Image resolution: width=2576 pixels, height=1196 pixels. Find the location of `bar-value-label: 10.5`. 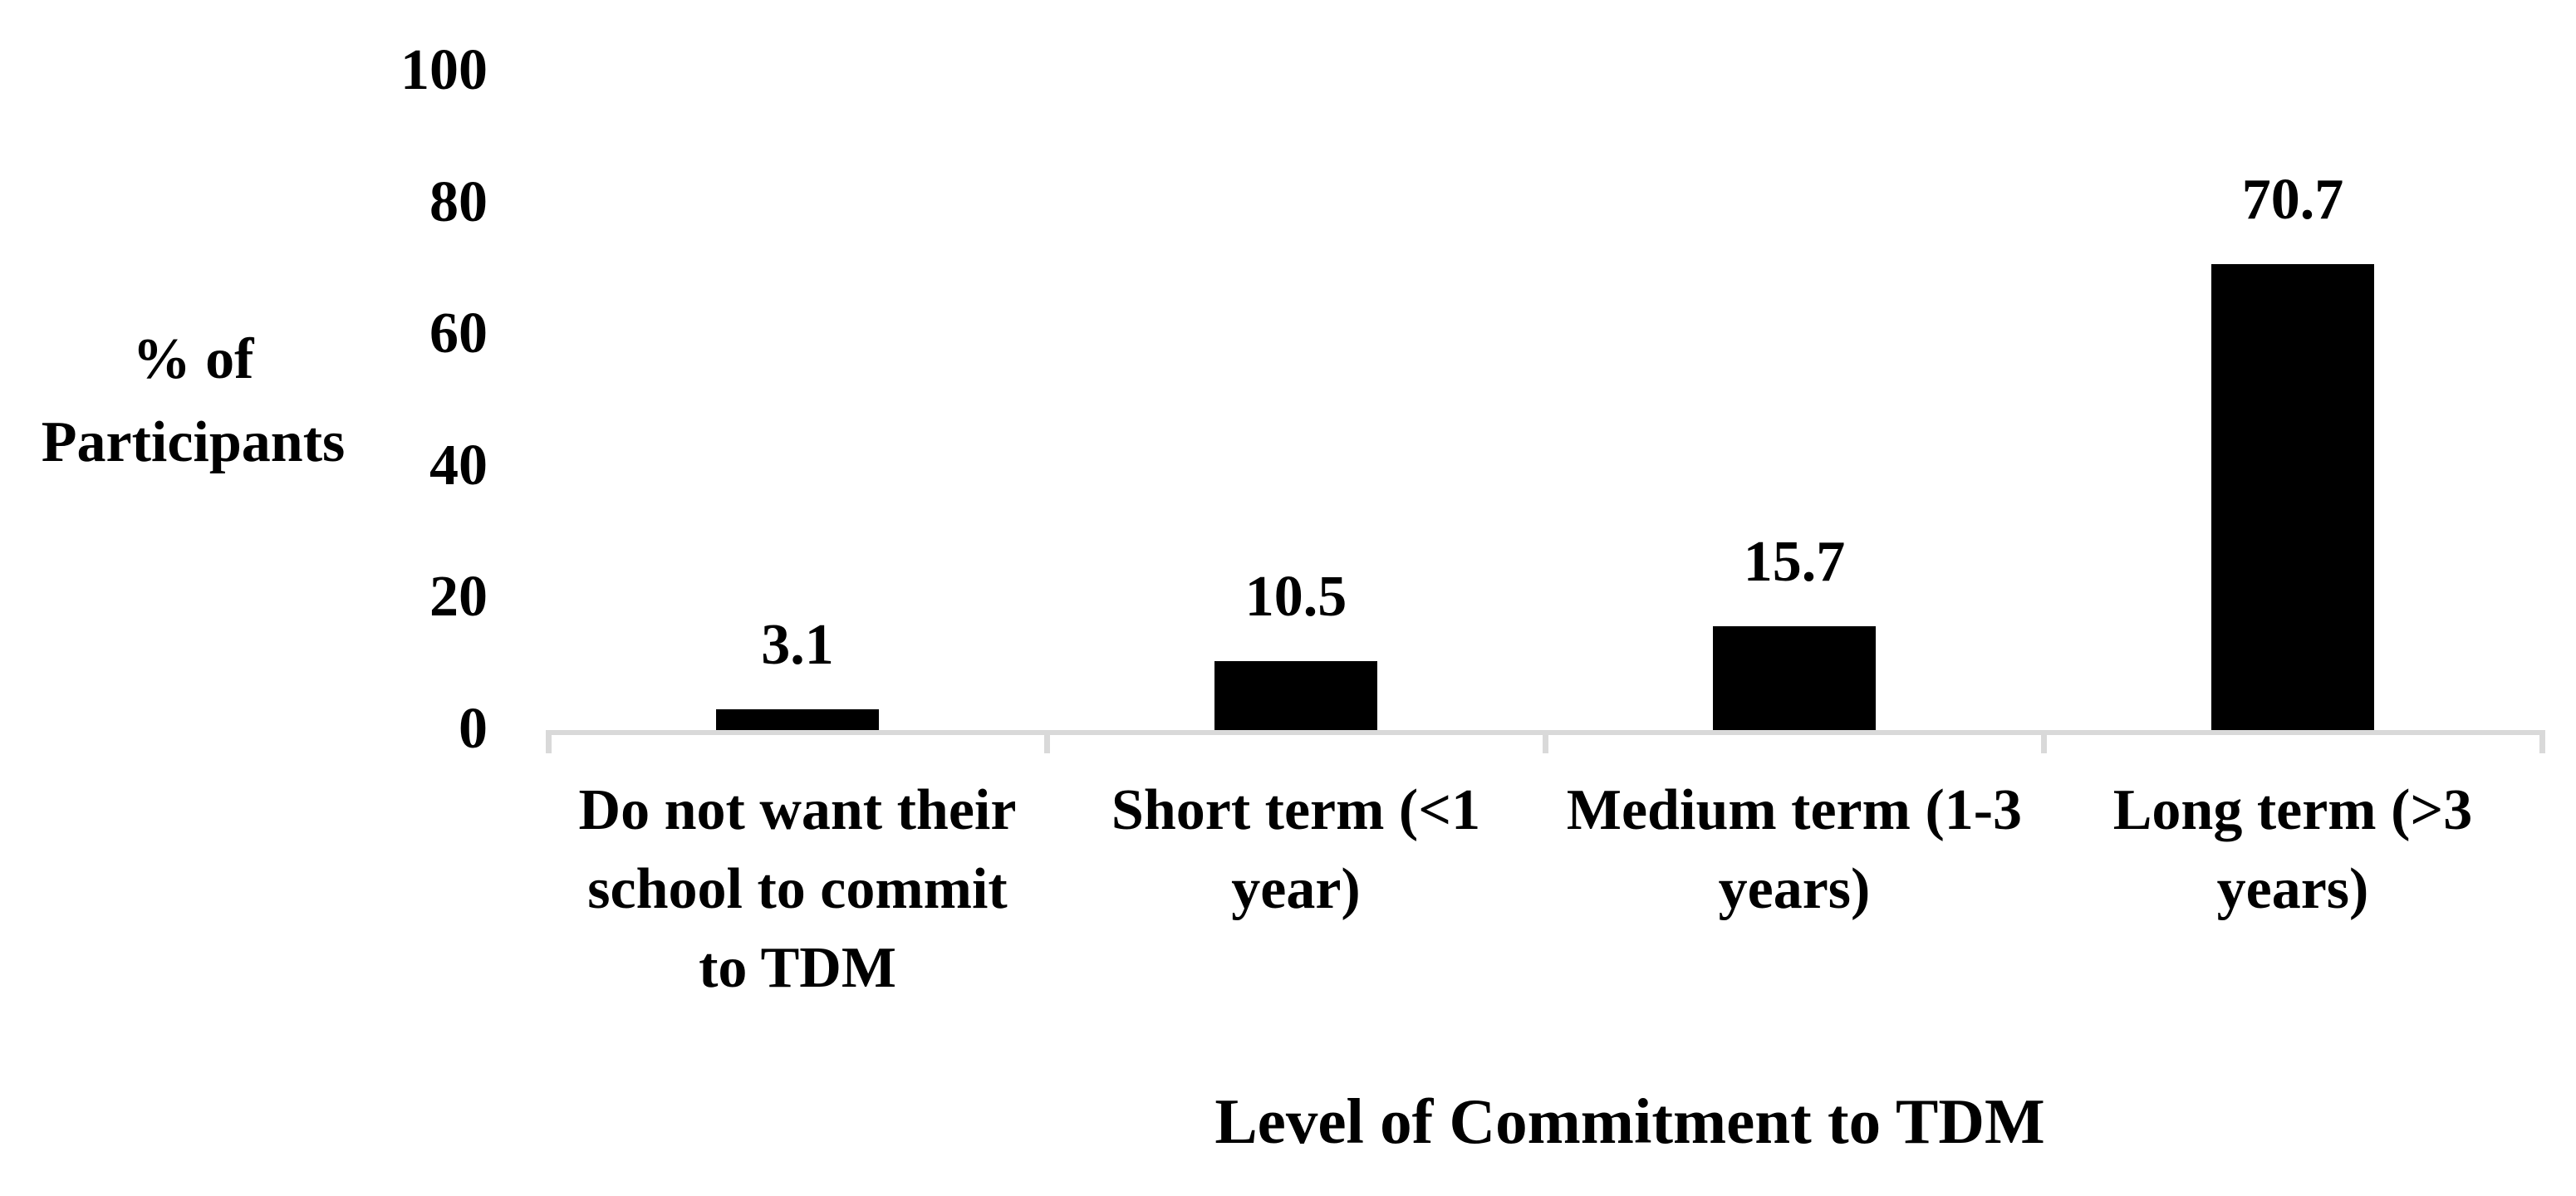

bar-value-label: 10.5 is located at coordinates (1295, 597).